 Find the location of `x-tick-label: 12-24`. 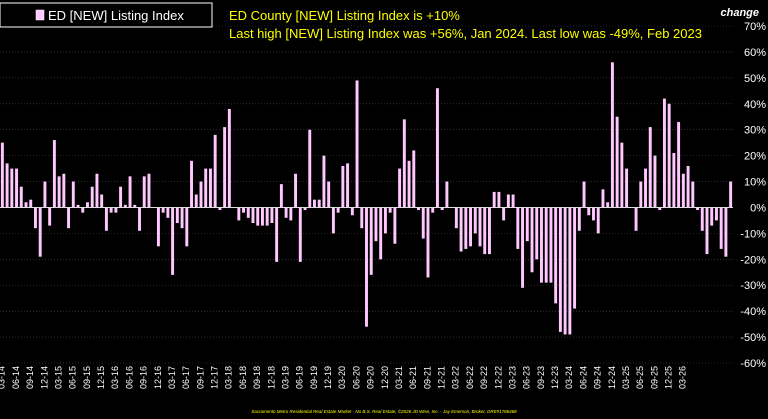

x-tick-label: 12-24 is located at coordinates (612, 377).